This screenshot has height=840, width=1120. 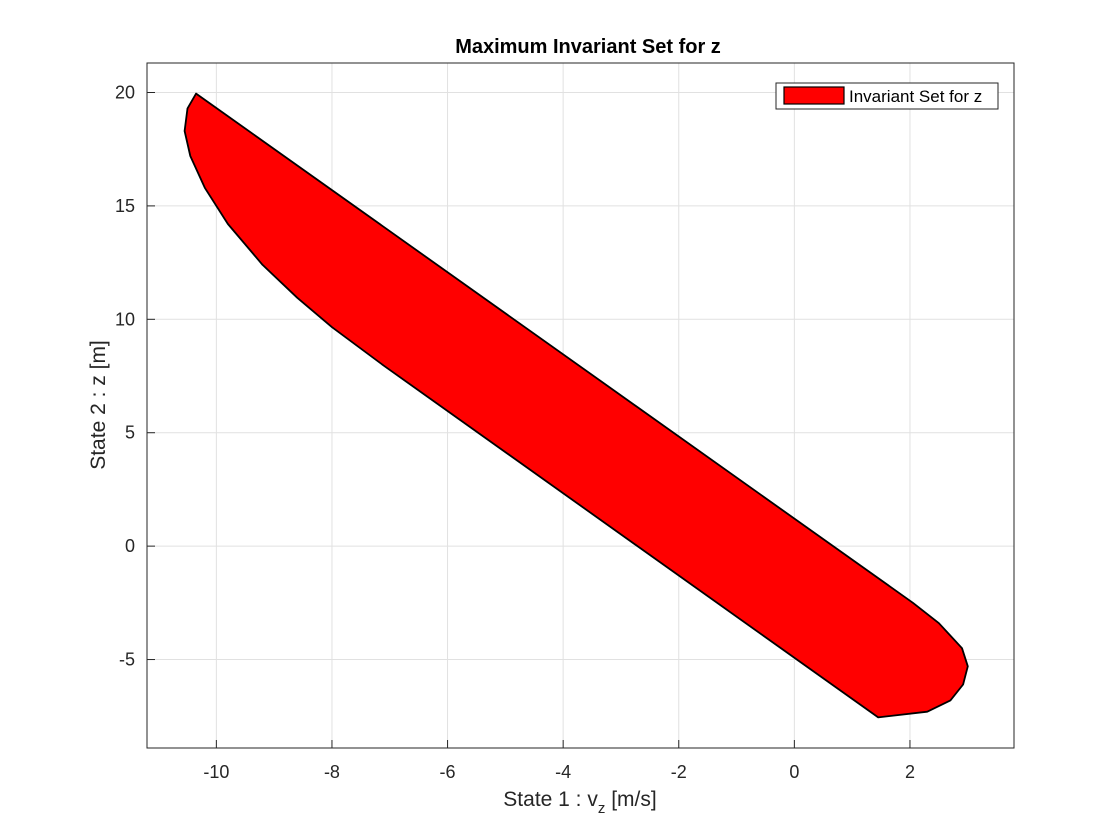 I want to click on y-tick-label: 20, so click(x=125, y=92).